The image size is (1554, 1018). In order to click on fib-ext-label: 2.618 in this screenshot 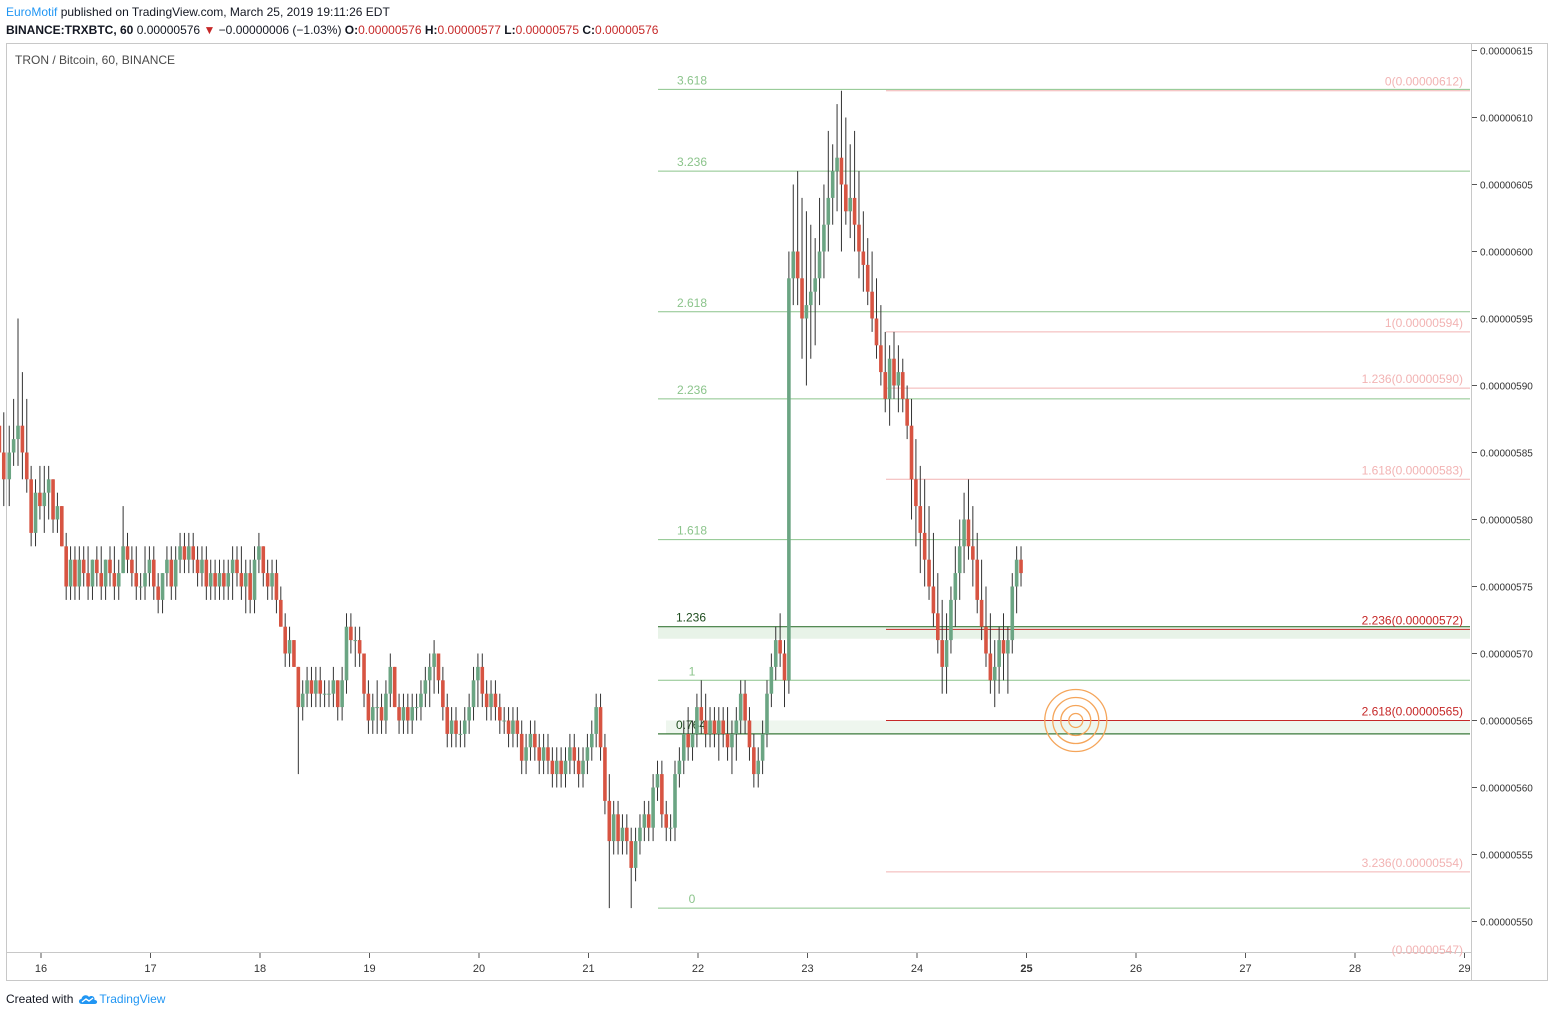, I will do `click(692, 303)`.